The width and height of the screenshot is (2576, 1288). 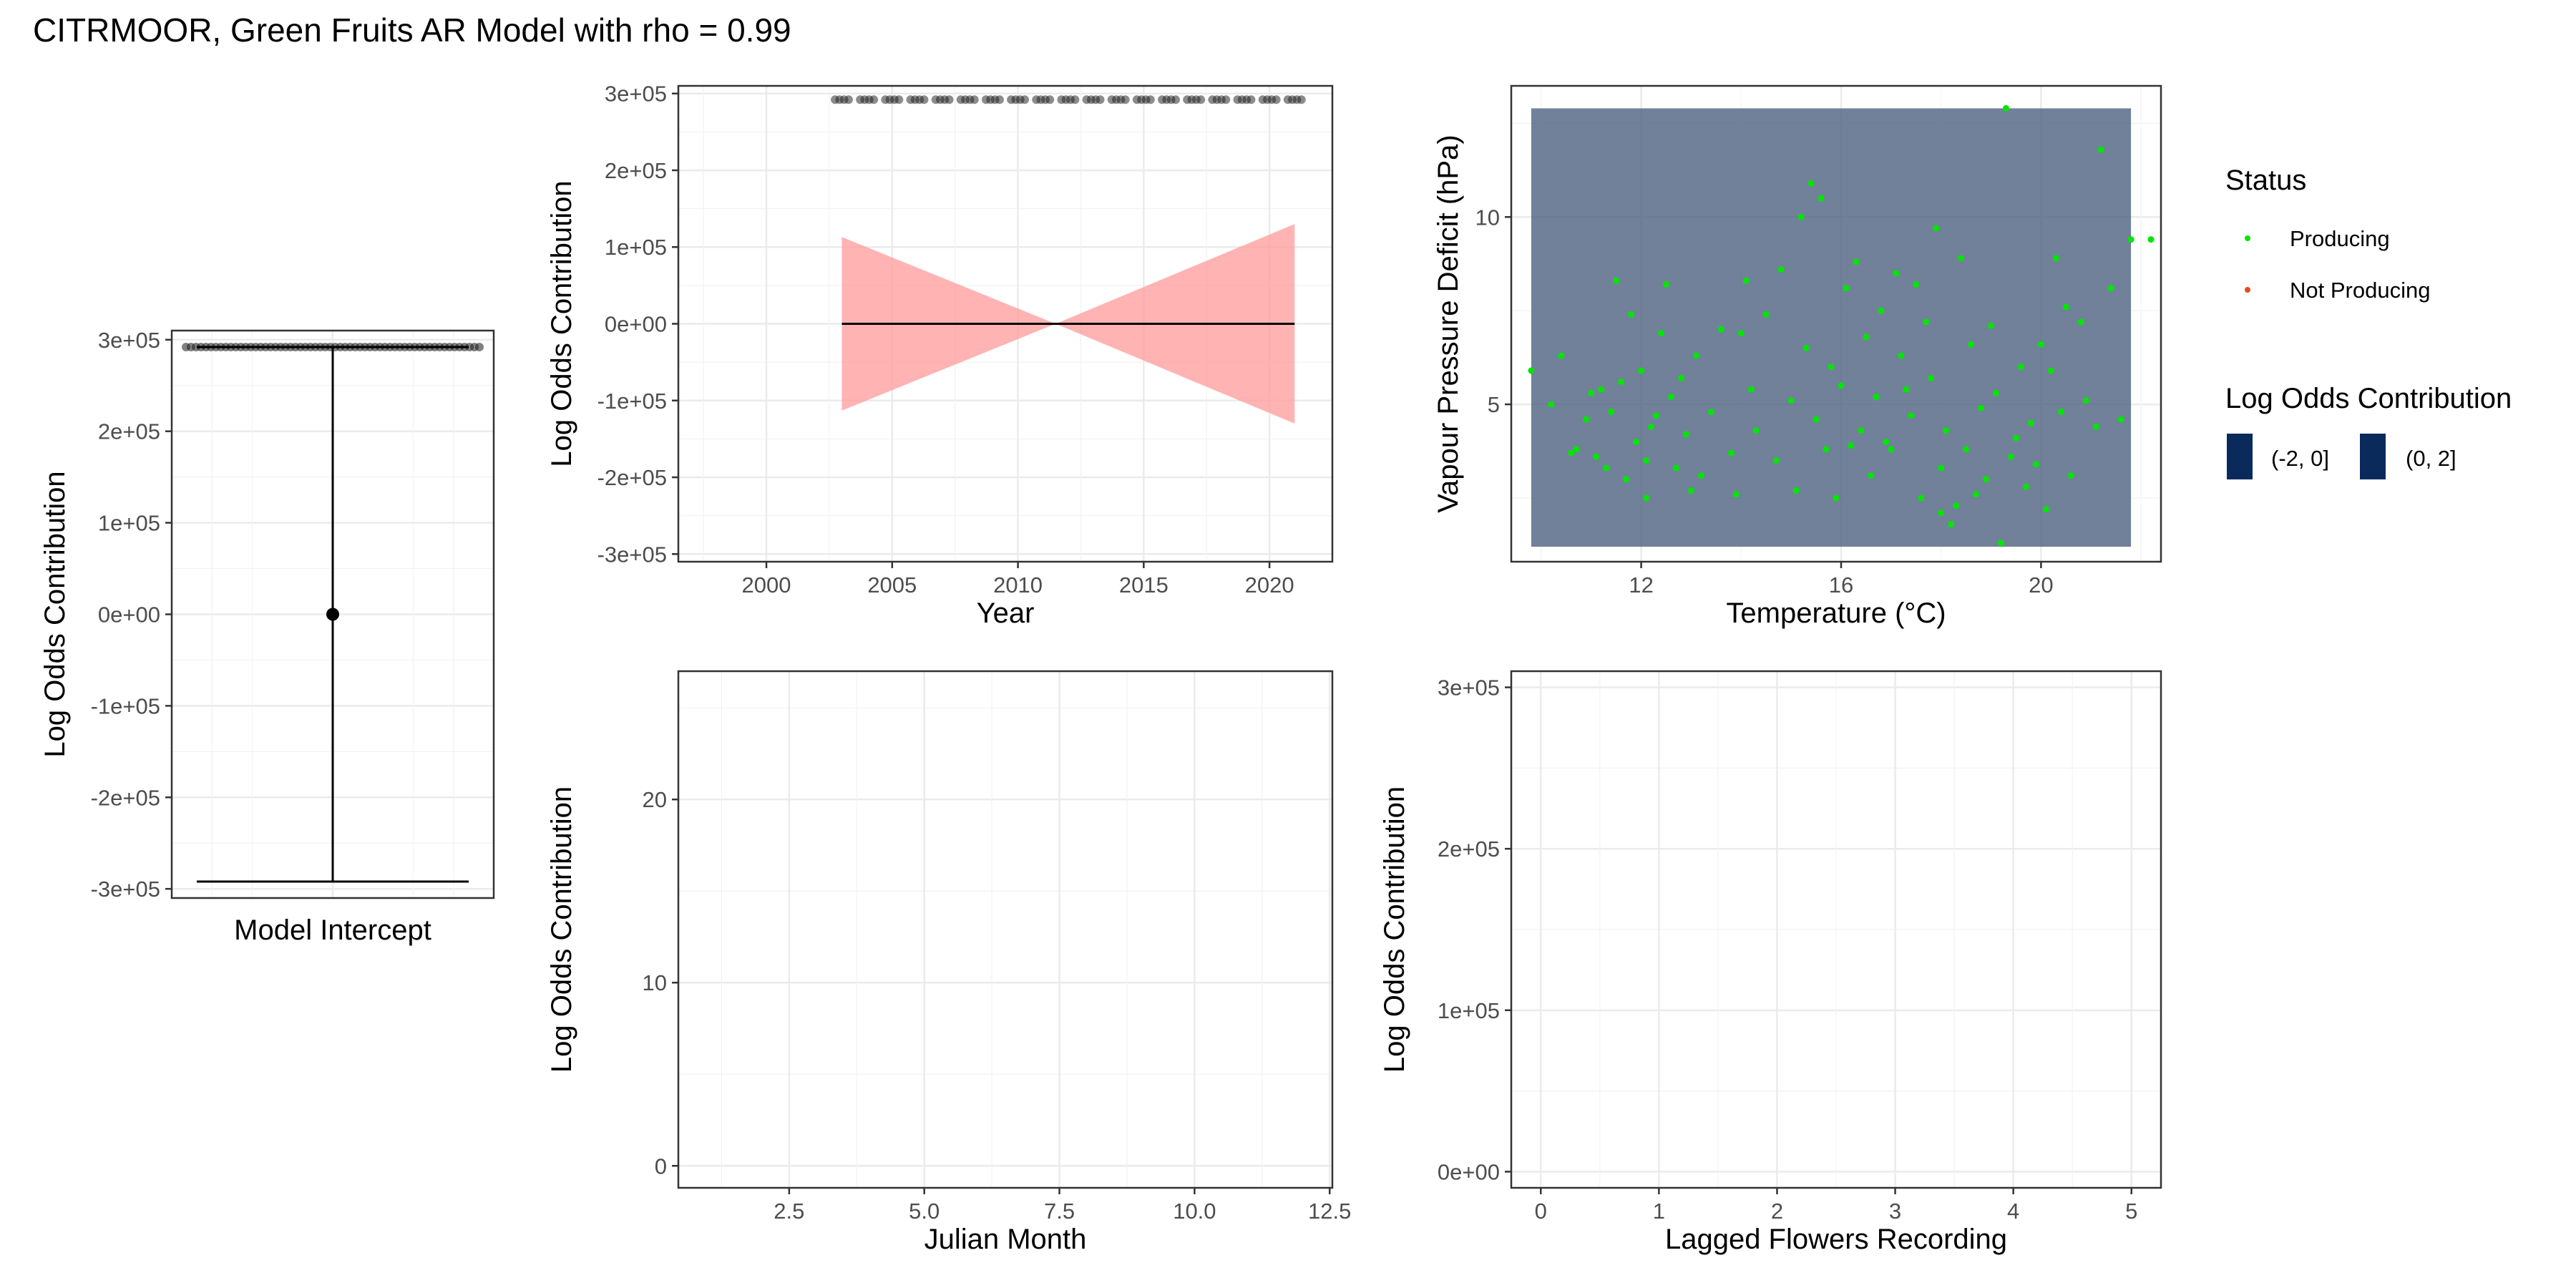 What do you see at coordinates (1641, 584) in the screenshot?
I see `x-tick-label: 12` at bounding box center [1641, 584].